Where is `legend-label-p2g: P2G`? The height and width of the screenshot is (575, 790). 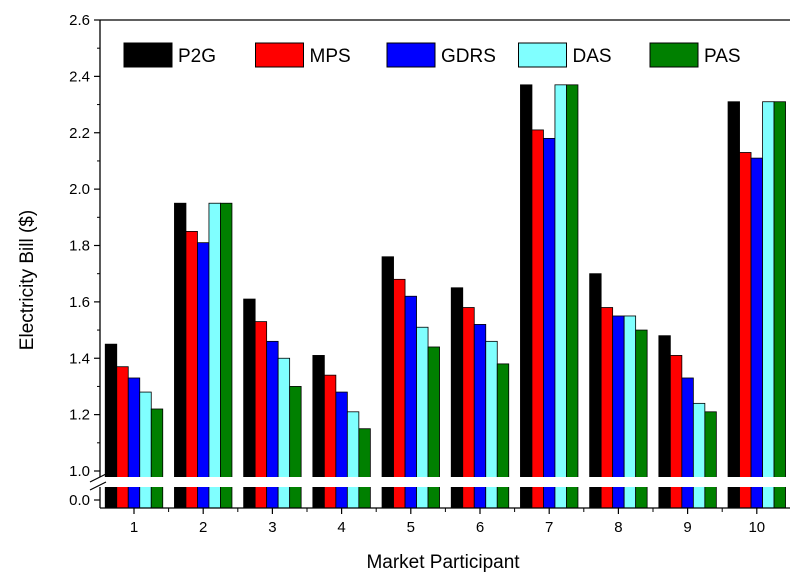
legend-label-p2g: P2G is located at coordinates (197, 56).